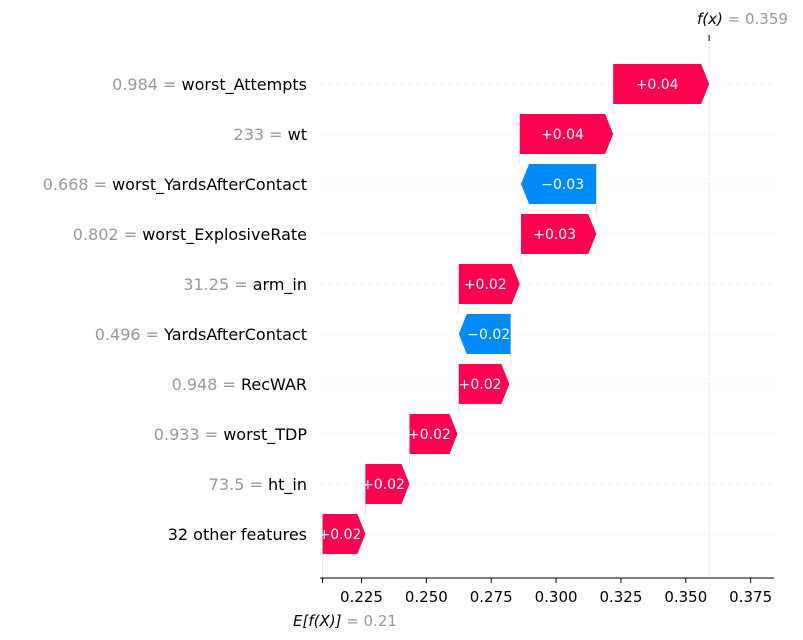 The height and width of the screenshot is (640, 803). Describe the element at coordinates (317, 621) in the screenshot. I see `base-value-name: E[f(X)]` at that location.